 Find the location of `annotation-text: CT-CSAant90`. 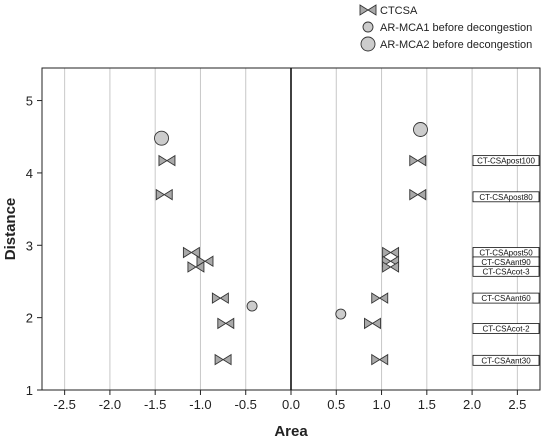

annotation-text: CT-CSAant90 is located at coordinates (506, 262).